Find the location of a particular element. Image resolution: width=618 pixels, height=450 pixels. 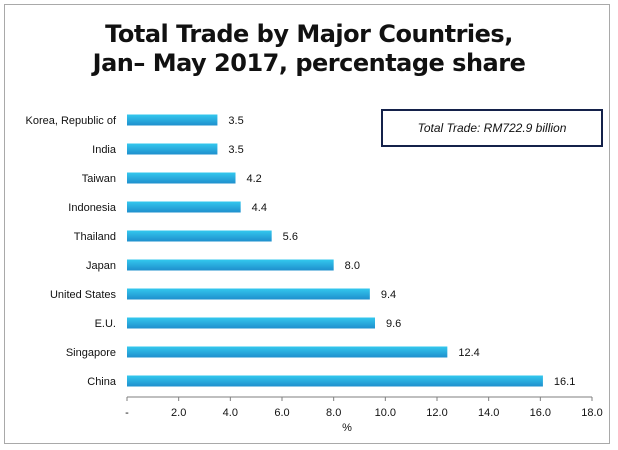

value-label-china: 16.1 is located at coordinates (564, 382).